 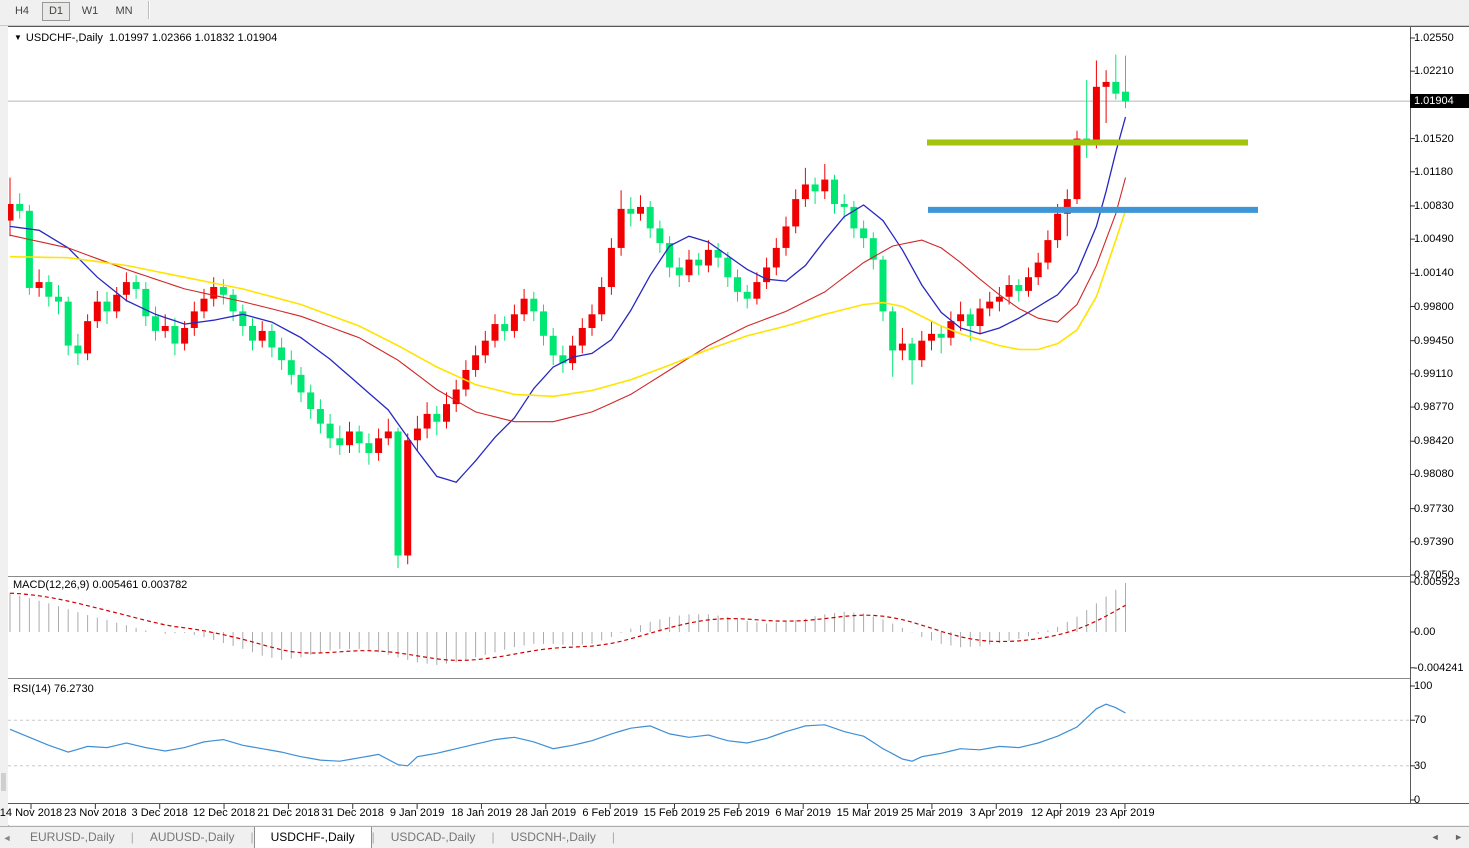 I want to click on price-axis-label: 0.99110, so click(x=1433, y=373).